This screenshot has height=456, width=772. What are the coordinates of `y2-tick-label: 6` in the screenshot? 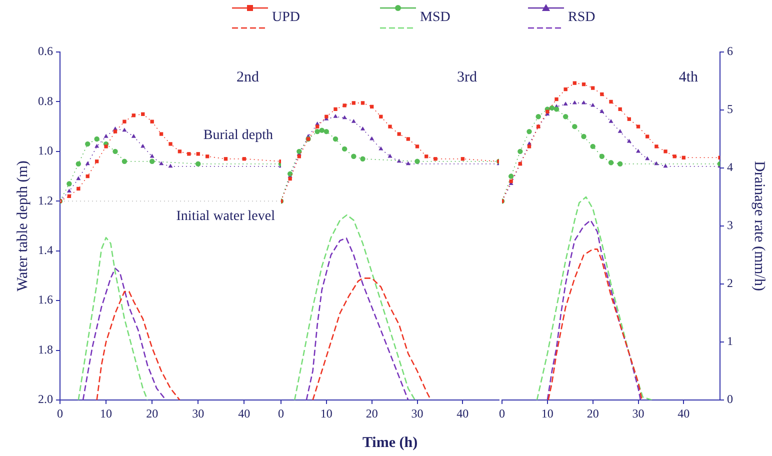 It's located at (730, 51).